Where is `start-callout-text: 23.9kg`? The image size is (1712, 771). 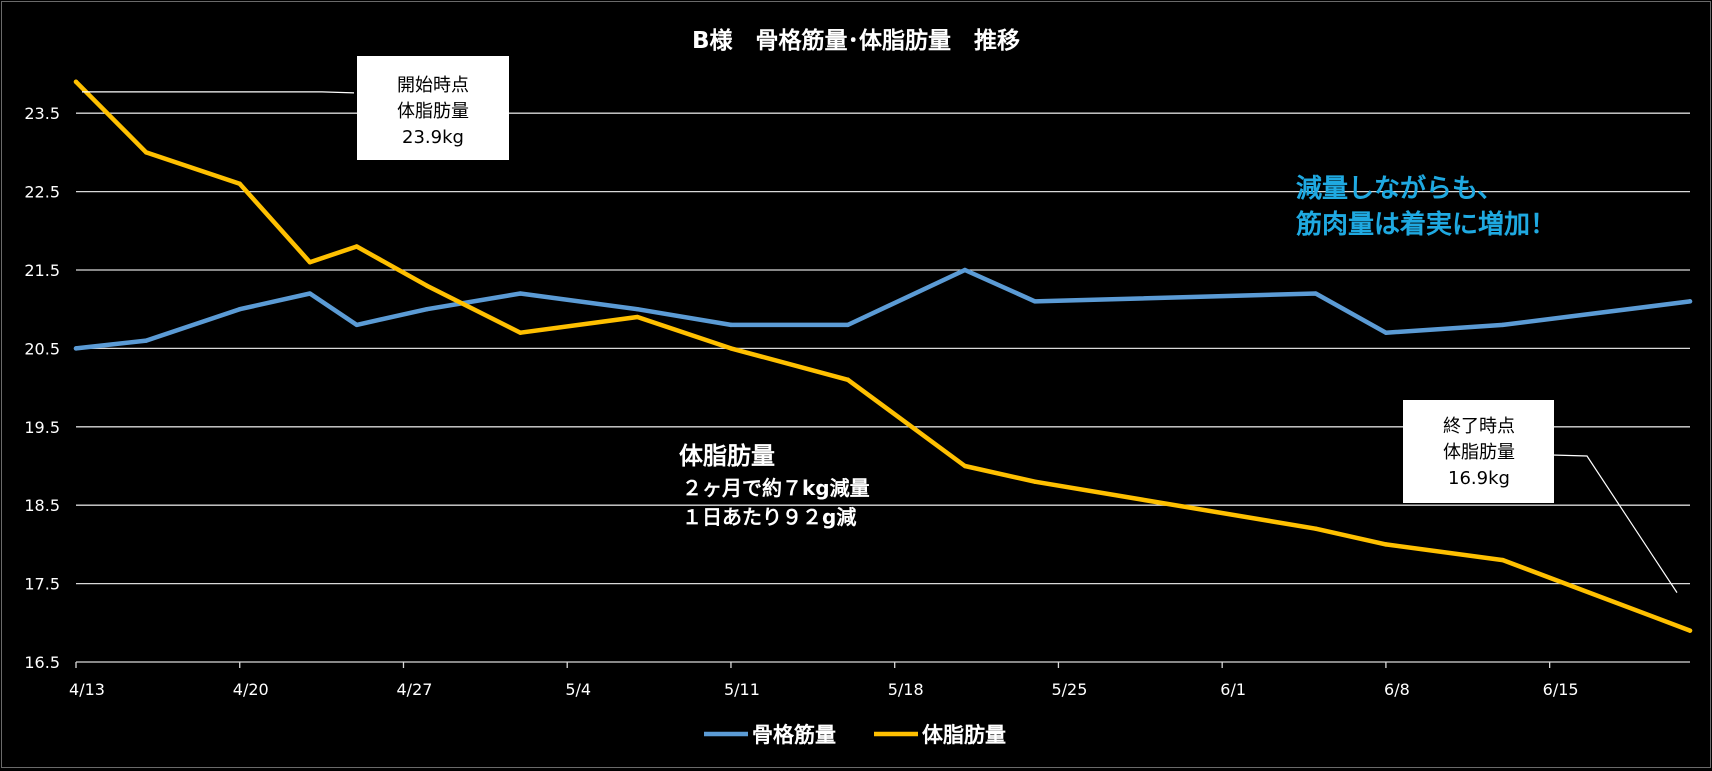
start-callout-text: 23.9kg is located at coordinates (433, 137).